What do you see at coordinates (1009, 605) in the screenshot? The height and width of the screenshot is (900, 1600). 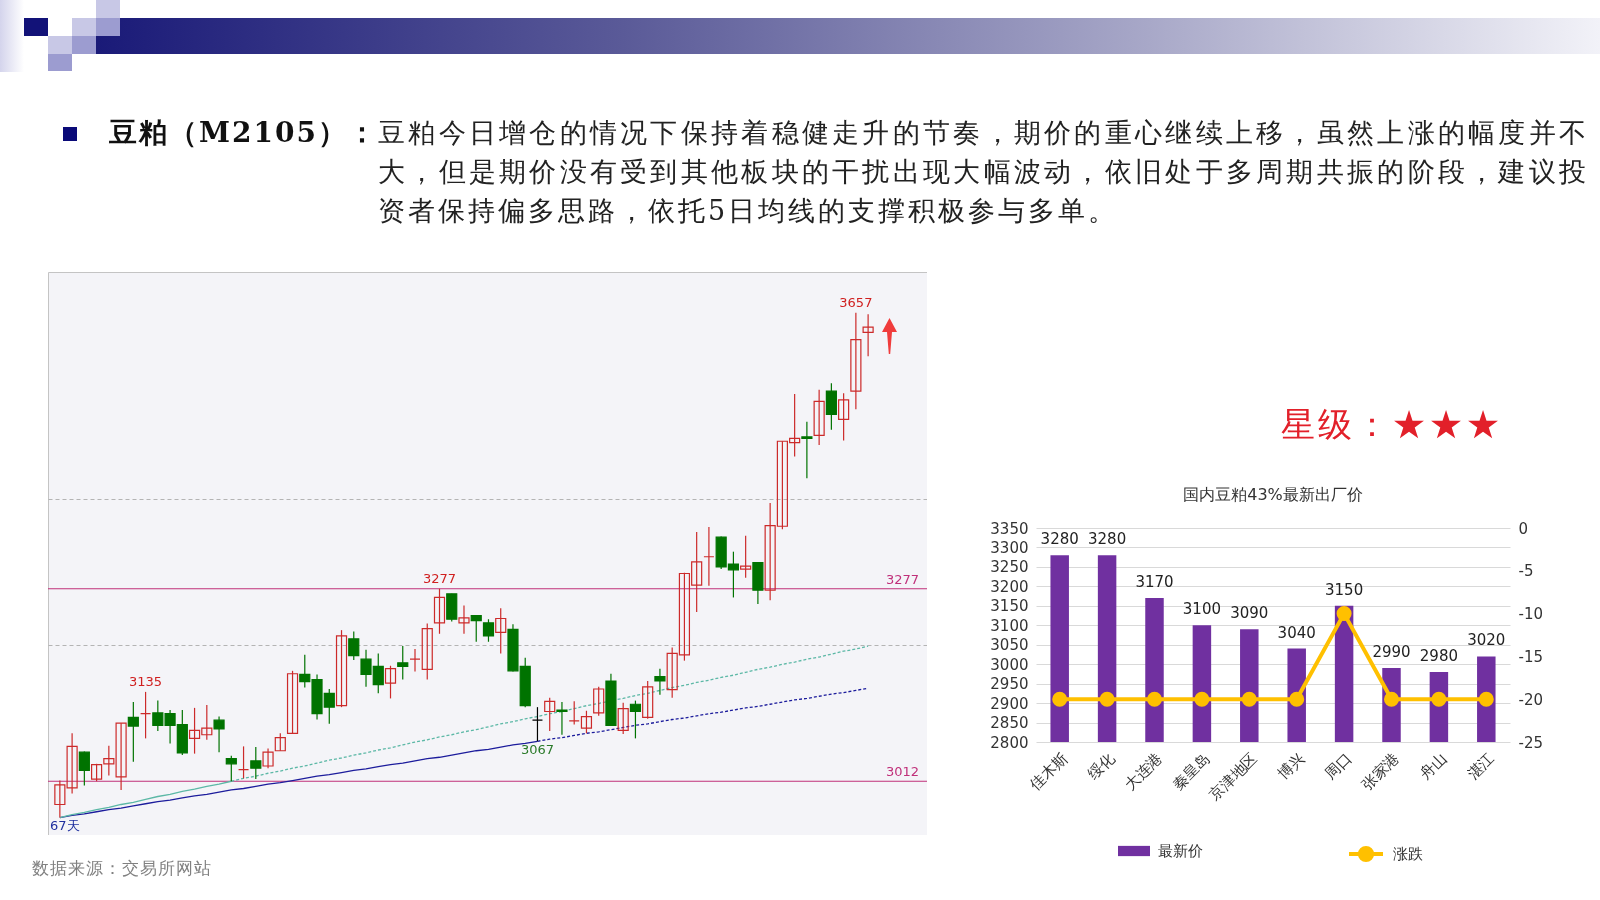 I see `y-tick-label: 3150` at bounding box center [1009, 605].